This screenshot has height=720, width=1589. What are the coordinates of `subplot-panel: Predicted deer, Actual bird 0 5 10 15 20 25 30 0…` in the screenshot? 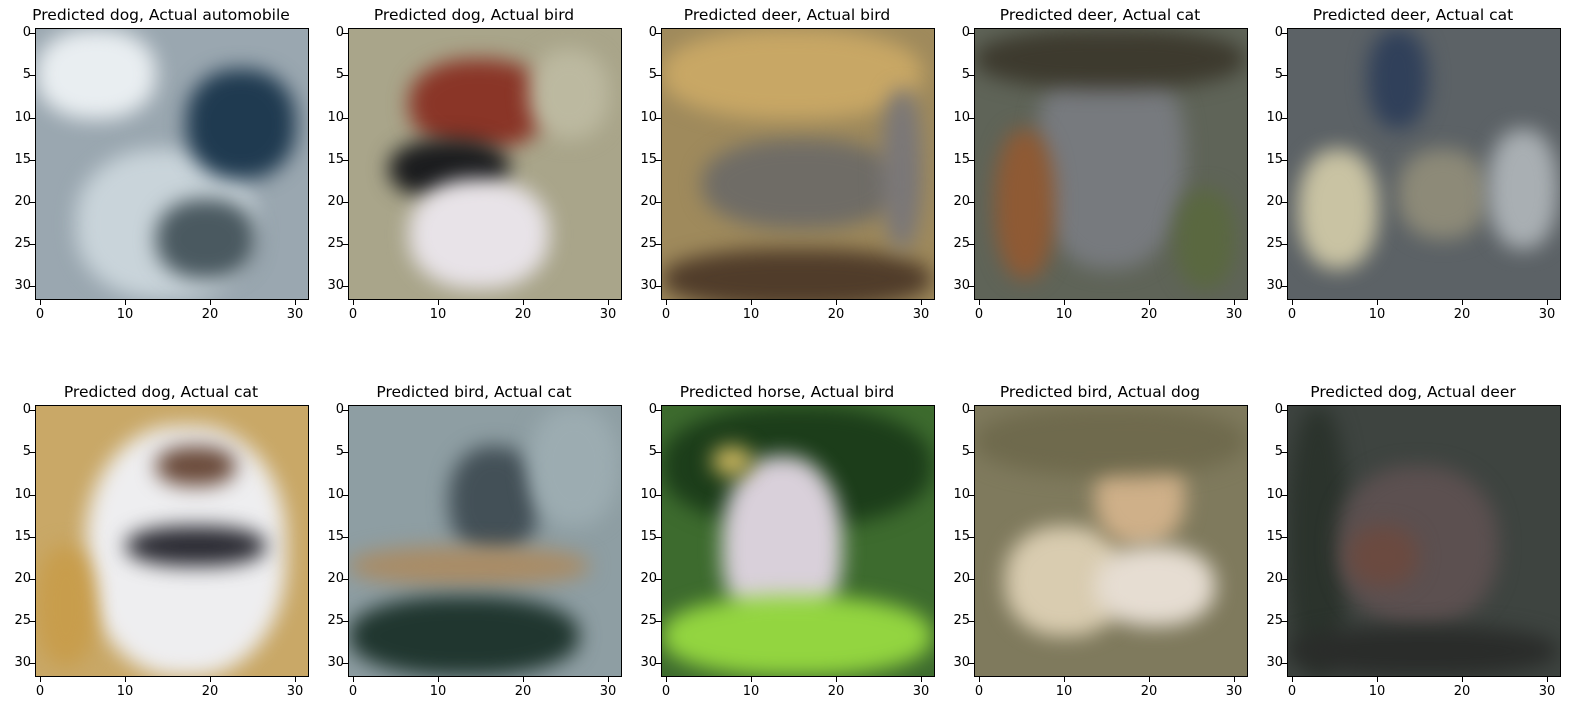 It's located at (787, 161).